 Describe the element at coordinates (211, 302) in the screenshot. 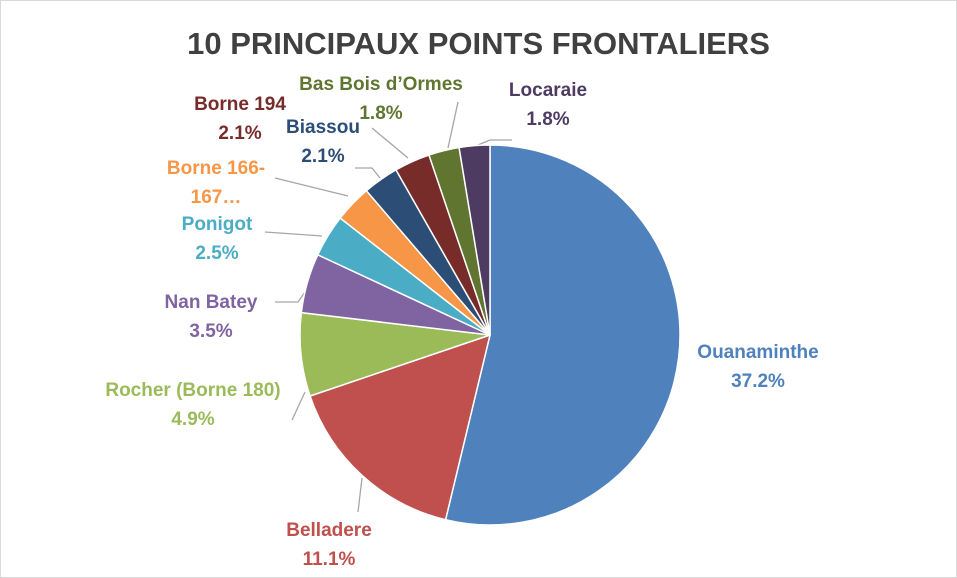

I see `category-label: Nan Batey` at that location.